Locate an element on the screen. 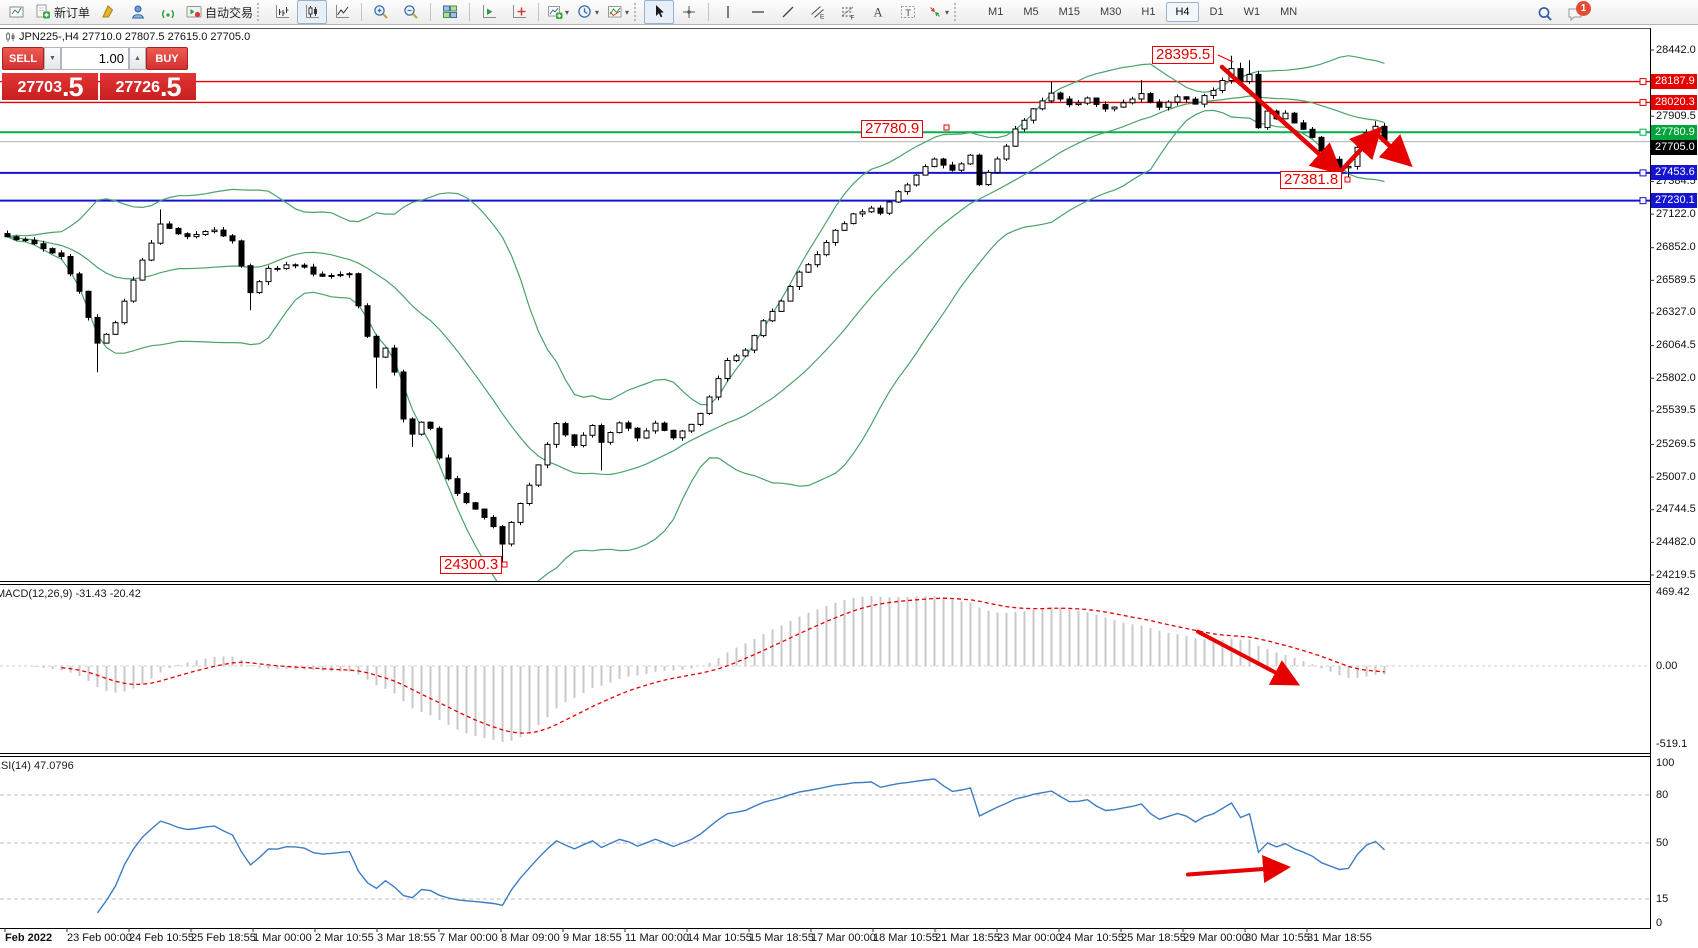 The image size is (1698, 948). time-axis-label: 25 Feb 18:55 is located at coordinates (223, 938).